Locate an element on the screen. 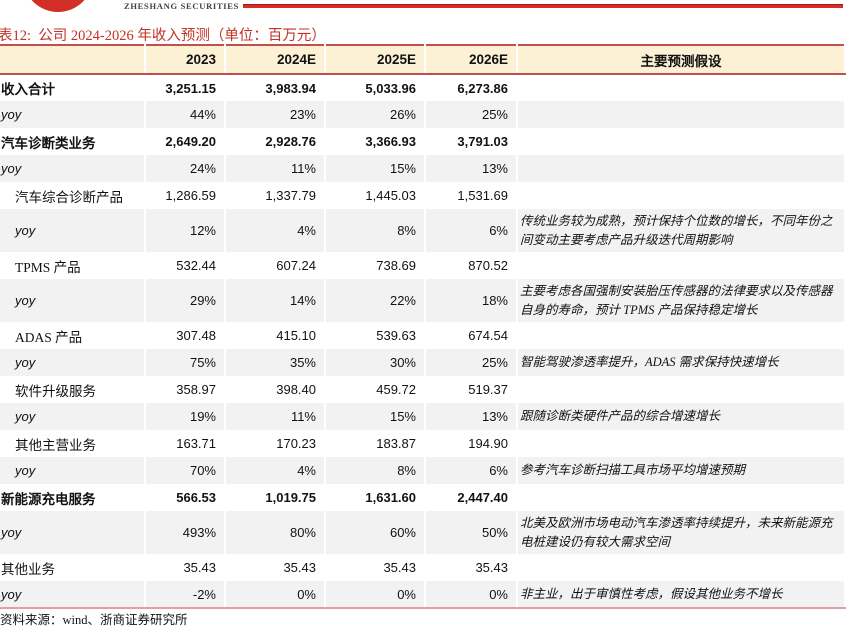 The width and height of the screenshot is (856, 627). value-2024e: 2,928.76 is located at coordinates (275, 141).